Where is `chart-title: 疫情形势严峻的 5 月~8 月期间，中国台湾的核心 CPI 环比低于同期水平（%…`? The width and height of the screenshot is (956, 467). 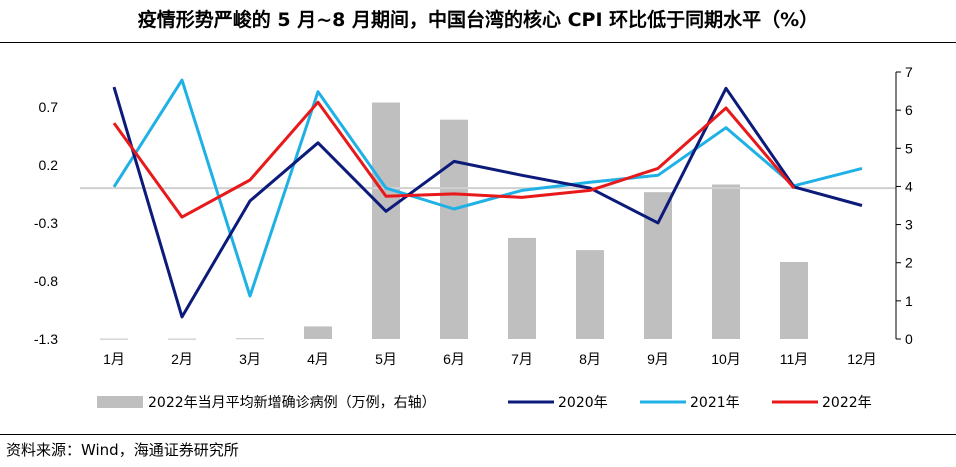 chart-title: 疫情形势严峻的 5 月~8 月期间，中国台湾的核心 CPI 环比低于同期水平（%… is located at coordinates (478, 20).